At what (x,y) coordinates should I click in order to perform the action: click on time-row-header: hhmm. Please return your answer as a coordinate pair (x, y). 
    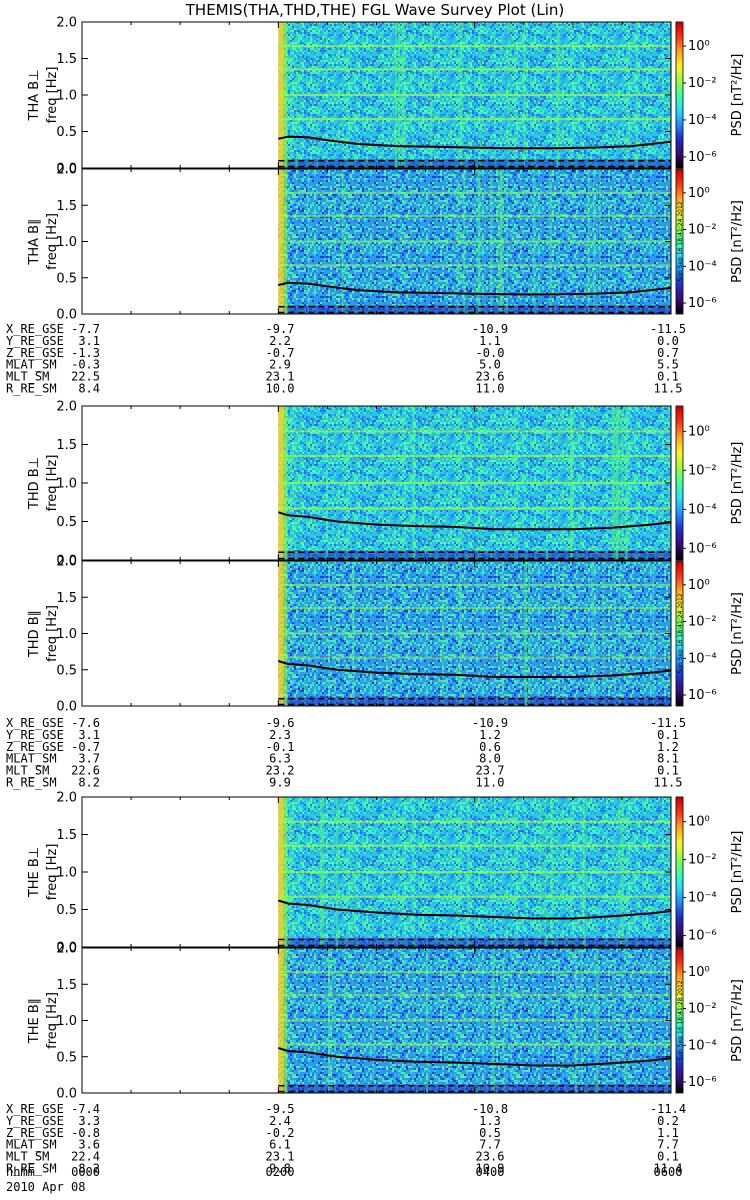
    Looking at the image, I should click on (20, 1172).